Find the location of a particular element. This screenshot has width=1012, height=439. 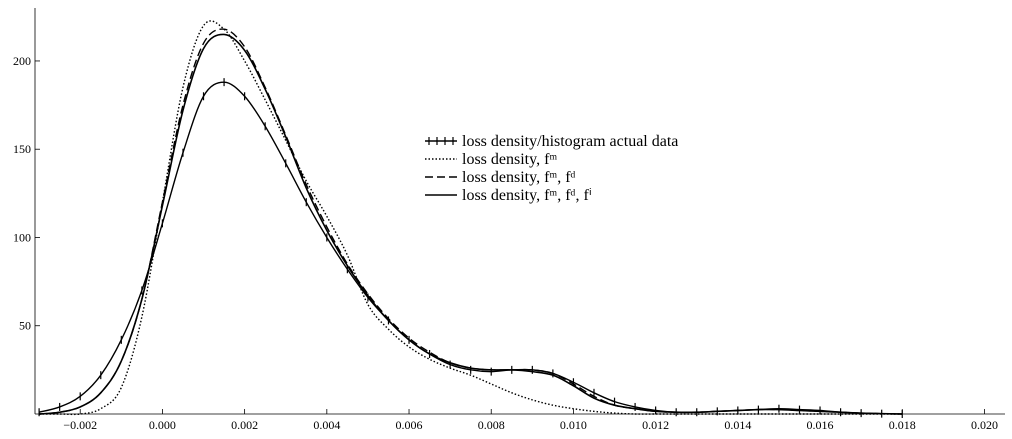

x-tick-label: −0.002 is located at coordinates (80, 425).